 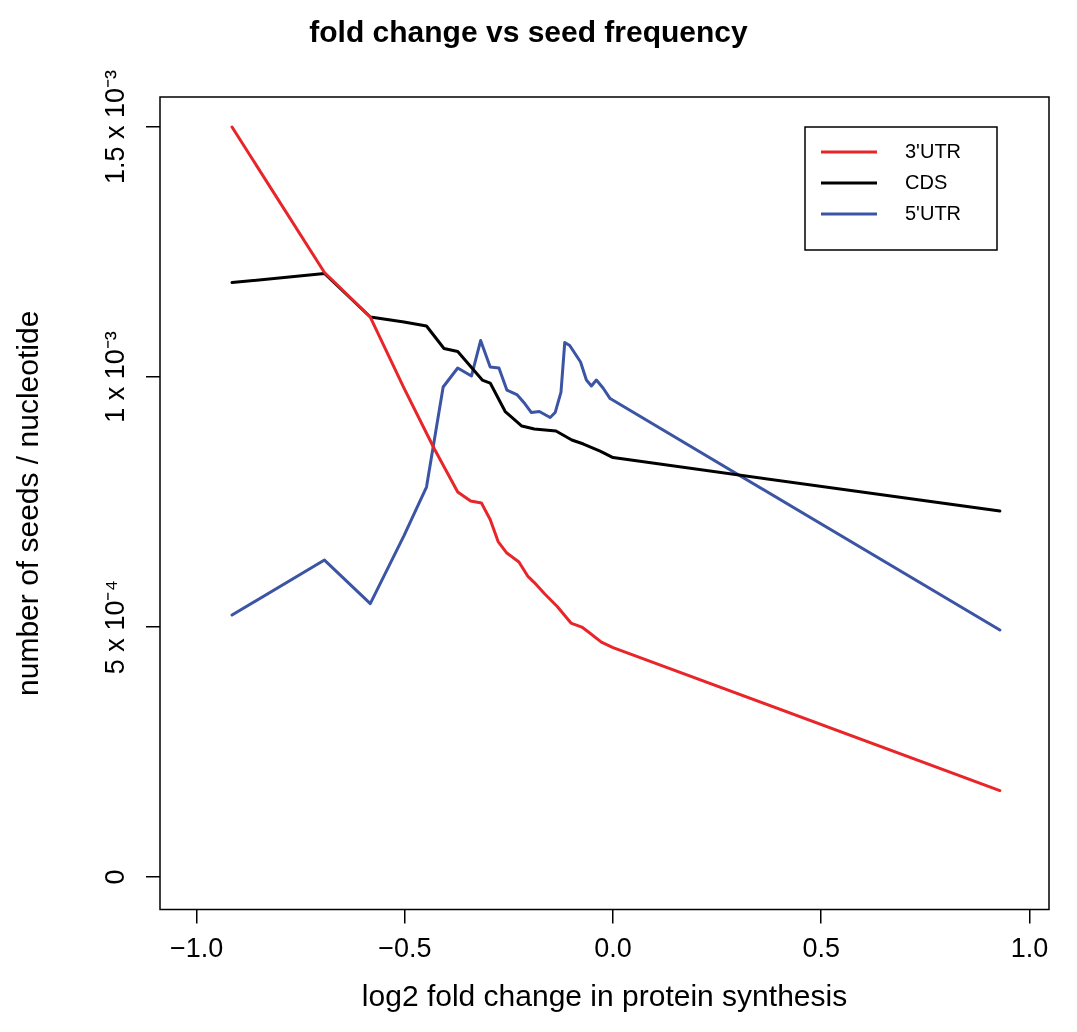 I want to click on x-tick-label: 1.0, so click(x=1029, y=948).